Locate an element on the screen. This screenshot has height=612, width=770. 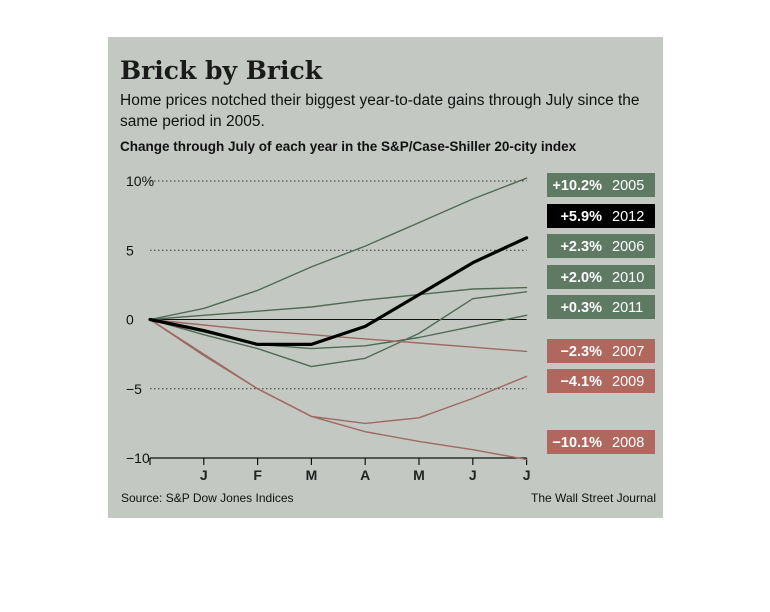
series-value-label: +10.2% is located at coordinates (577, 186).